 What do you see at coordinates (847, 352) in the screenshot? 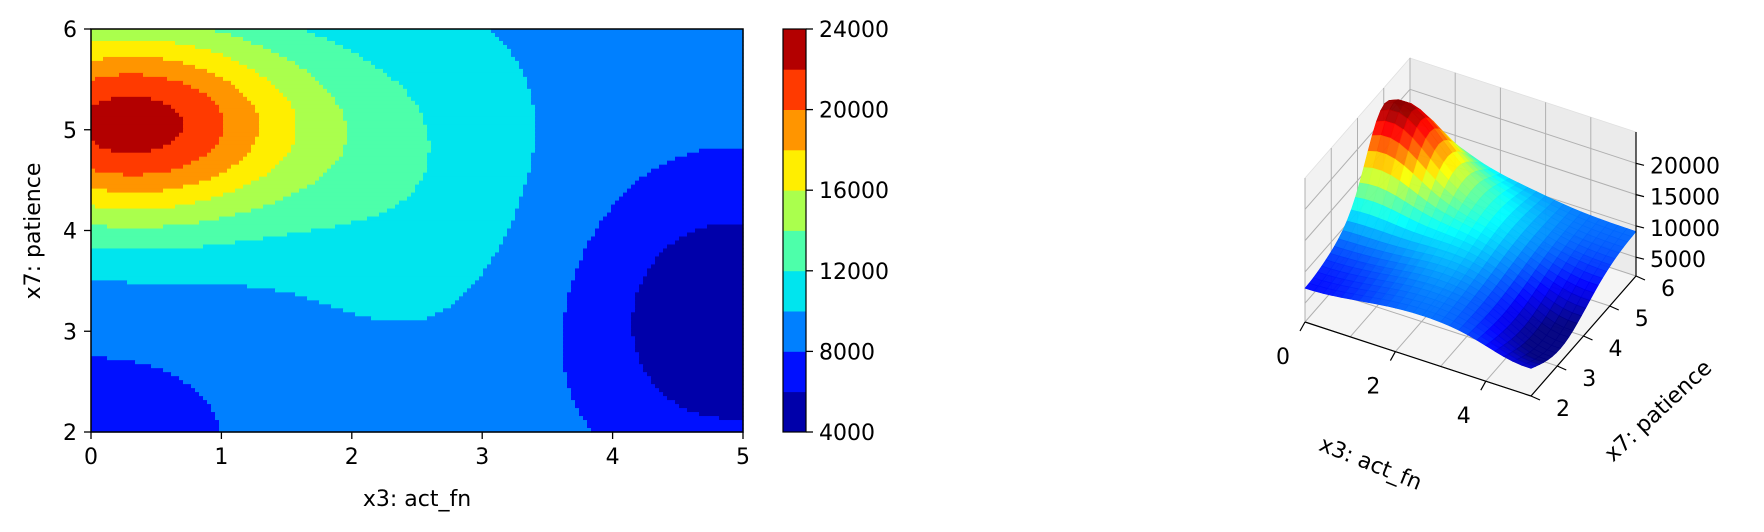
I see `colorbar-tick-label: 8000` at bounding box center [847, 352].